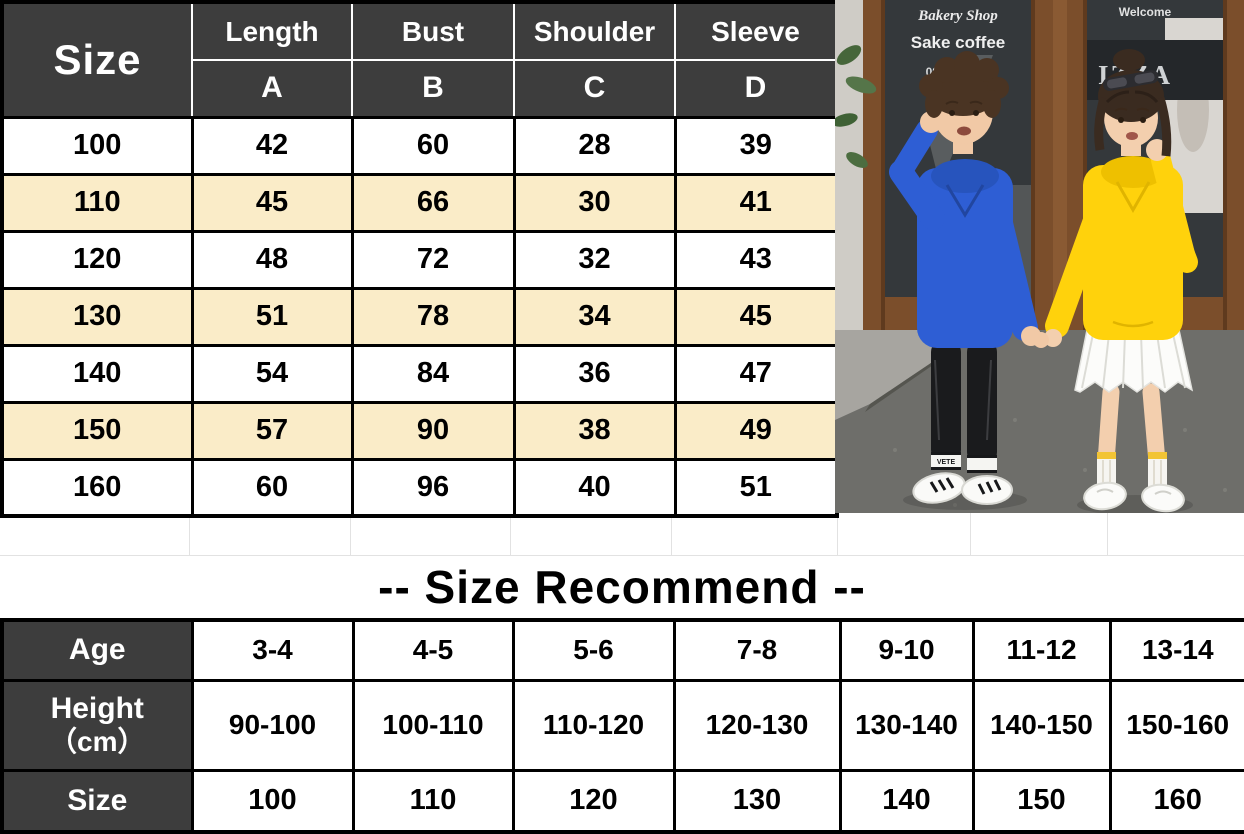 This screenshot has height=834, width=1244. Describe the element at coordinates (594, 373) in the screenshot. I see `shoulder-cell: 36` at that location.